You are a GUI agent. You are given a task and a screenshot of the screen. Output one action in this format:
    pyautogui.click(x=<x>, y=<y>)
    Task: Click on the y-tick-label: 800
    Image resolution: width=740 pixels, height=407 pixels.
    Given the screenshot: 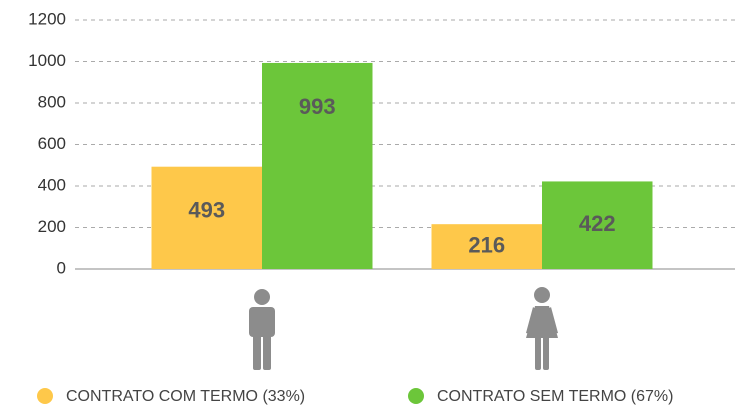 What is the action you would take?
    pyautogui.click(x=52, y=101)
    